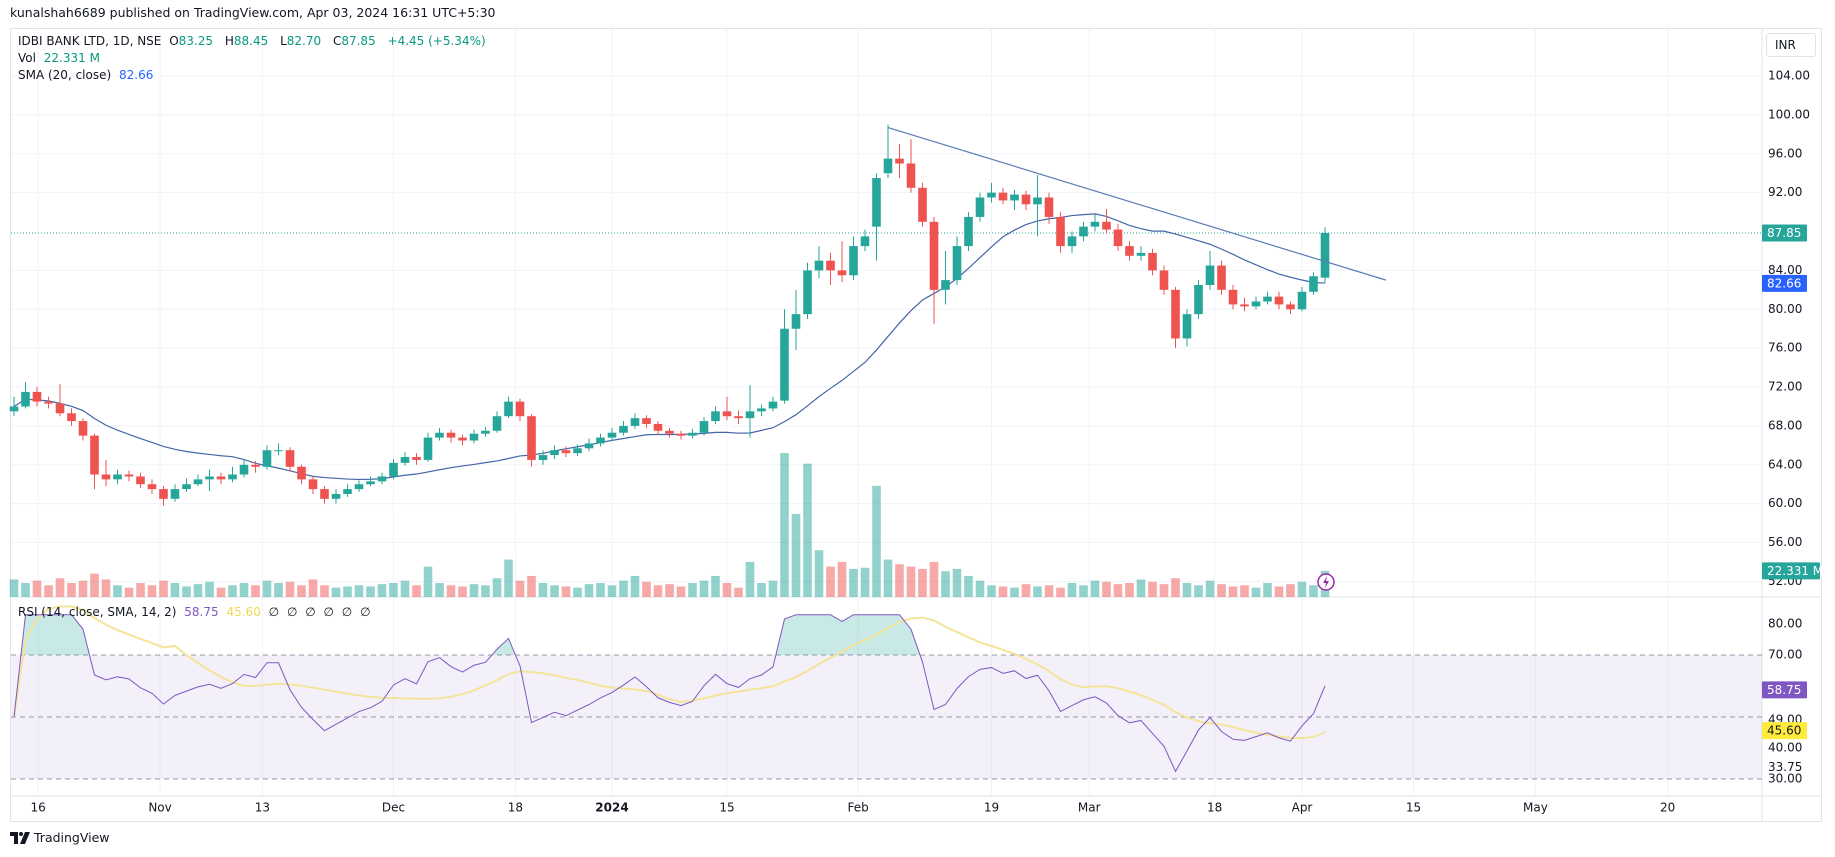  I want to click on volume-label: Vol, so click(27, 58).